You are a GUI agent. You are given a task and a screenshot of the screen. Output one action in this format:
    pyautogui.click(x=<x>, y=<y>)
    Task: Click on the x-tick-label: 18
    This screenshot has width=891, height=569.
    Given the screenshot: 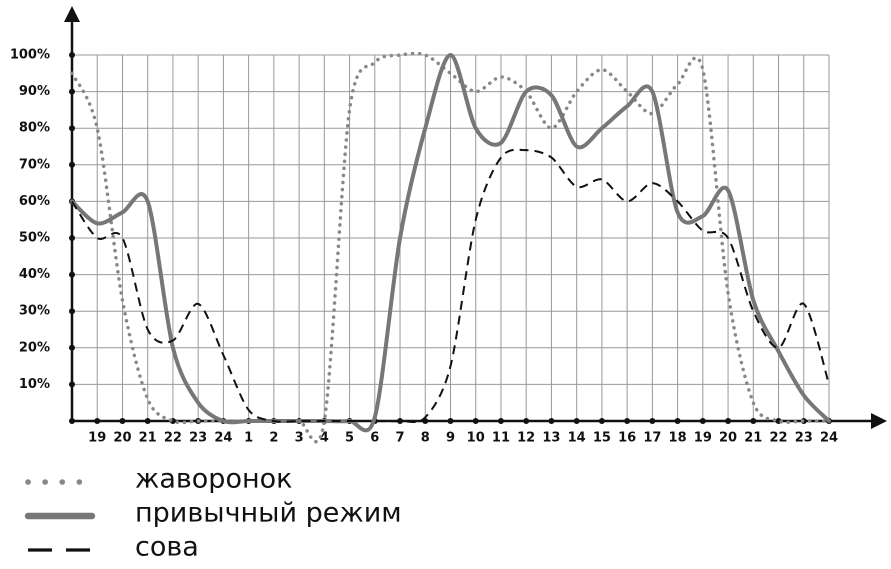 What is the action you would take?
    pyautogui.click(x=678, y=438)
    